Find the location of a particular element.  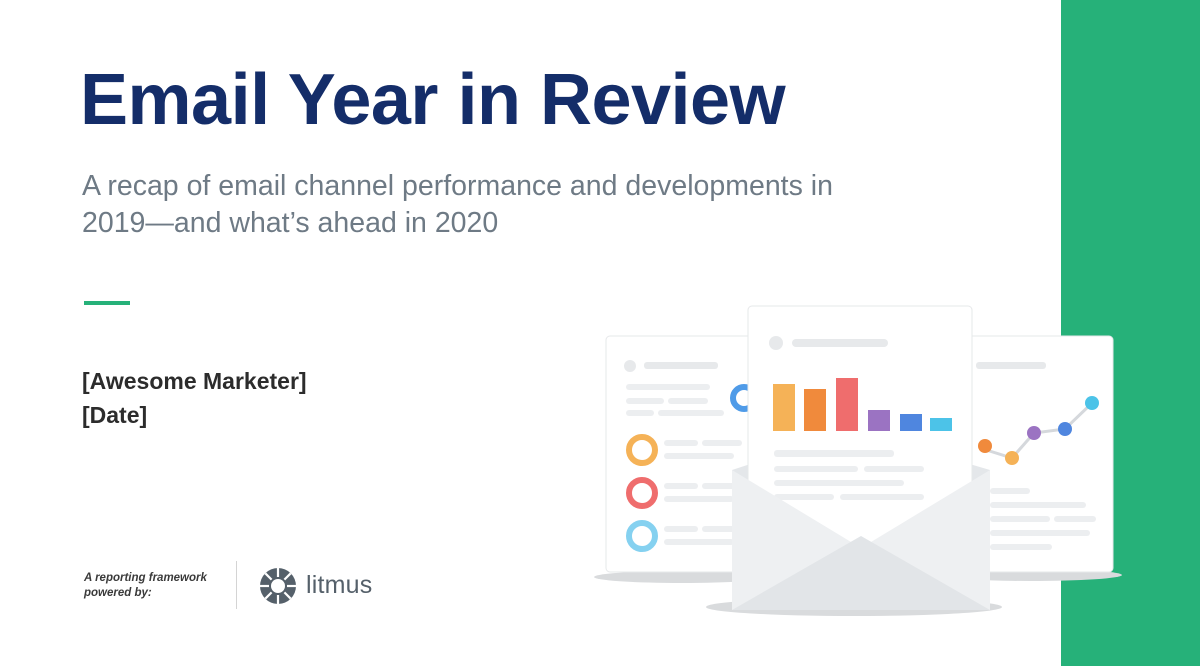

envelope-front is located at coordinates (861, 540).